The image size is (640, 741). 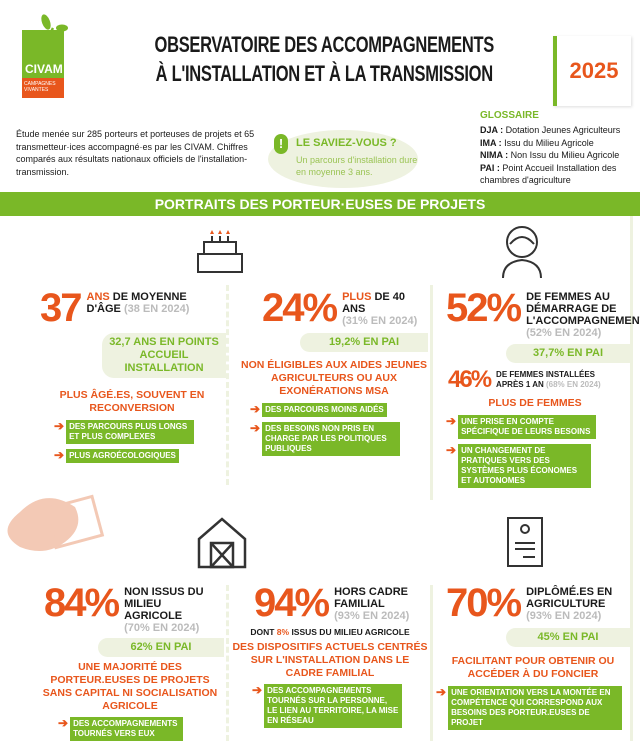 What do you see at coordinates (120, 729) in the screenshot?
I see `bullet-item: ➔ DES ACCOMPAGNEMENTS TOURNÉS VERS EUX` at bounding box center [120, 729].